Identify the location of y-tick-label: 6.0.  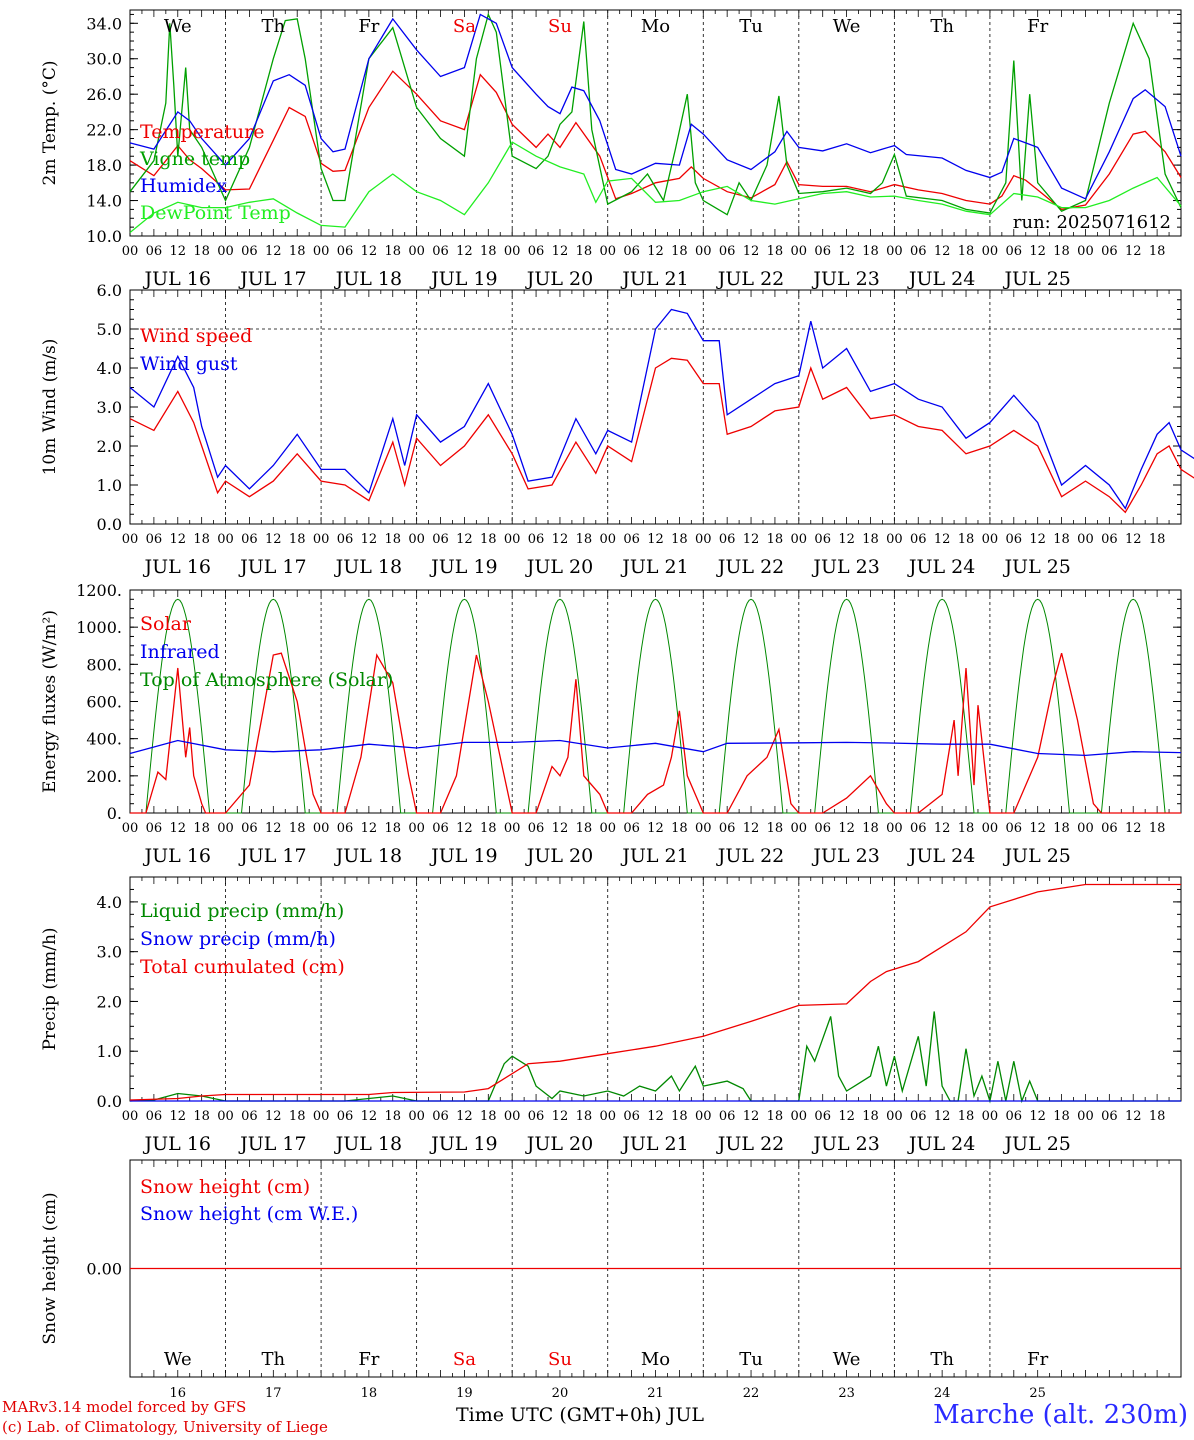
(109, 290).